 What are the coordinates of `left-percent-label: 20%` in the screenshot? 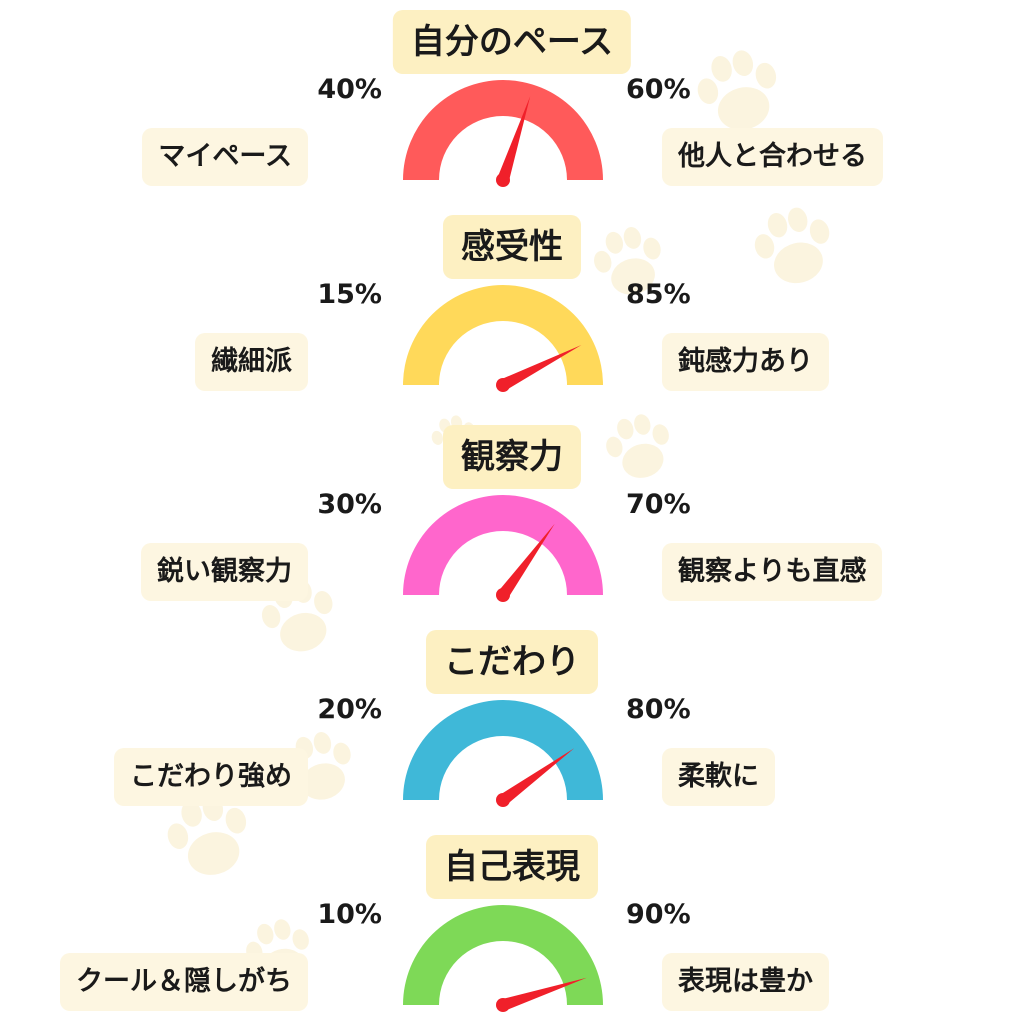 It's located at (349, 709).